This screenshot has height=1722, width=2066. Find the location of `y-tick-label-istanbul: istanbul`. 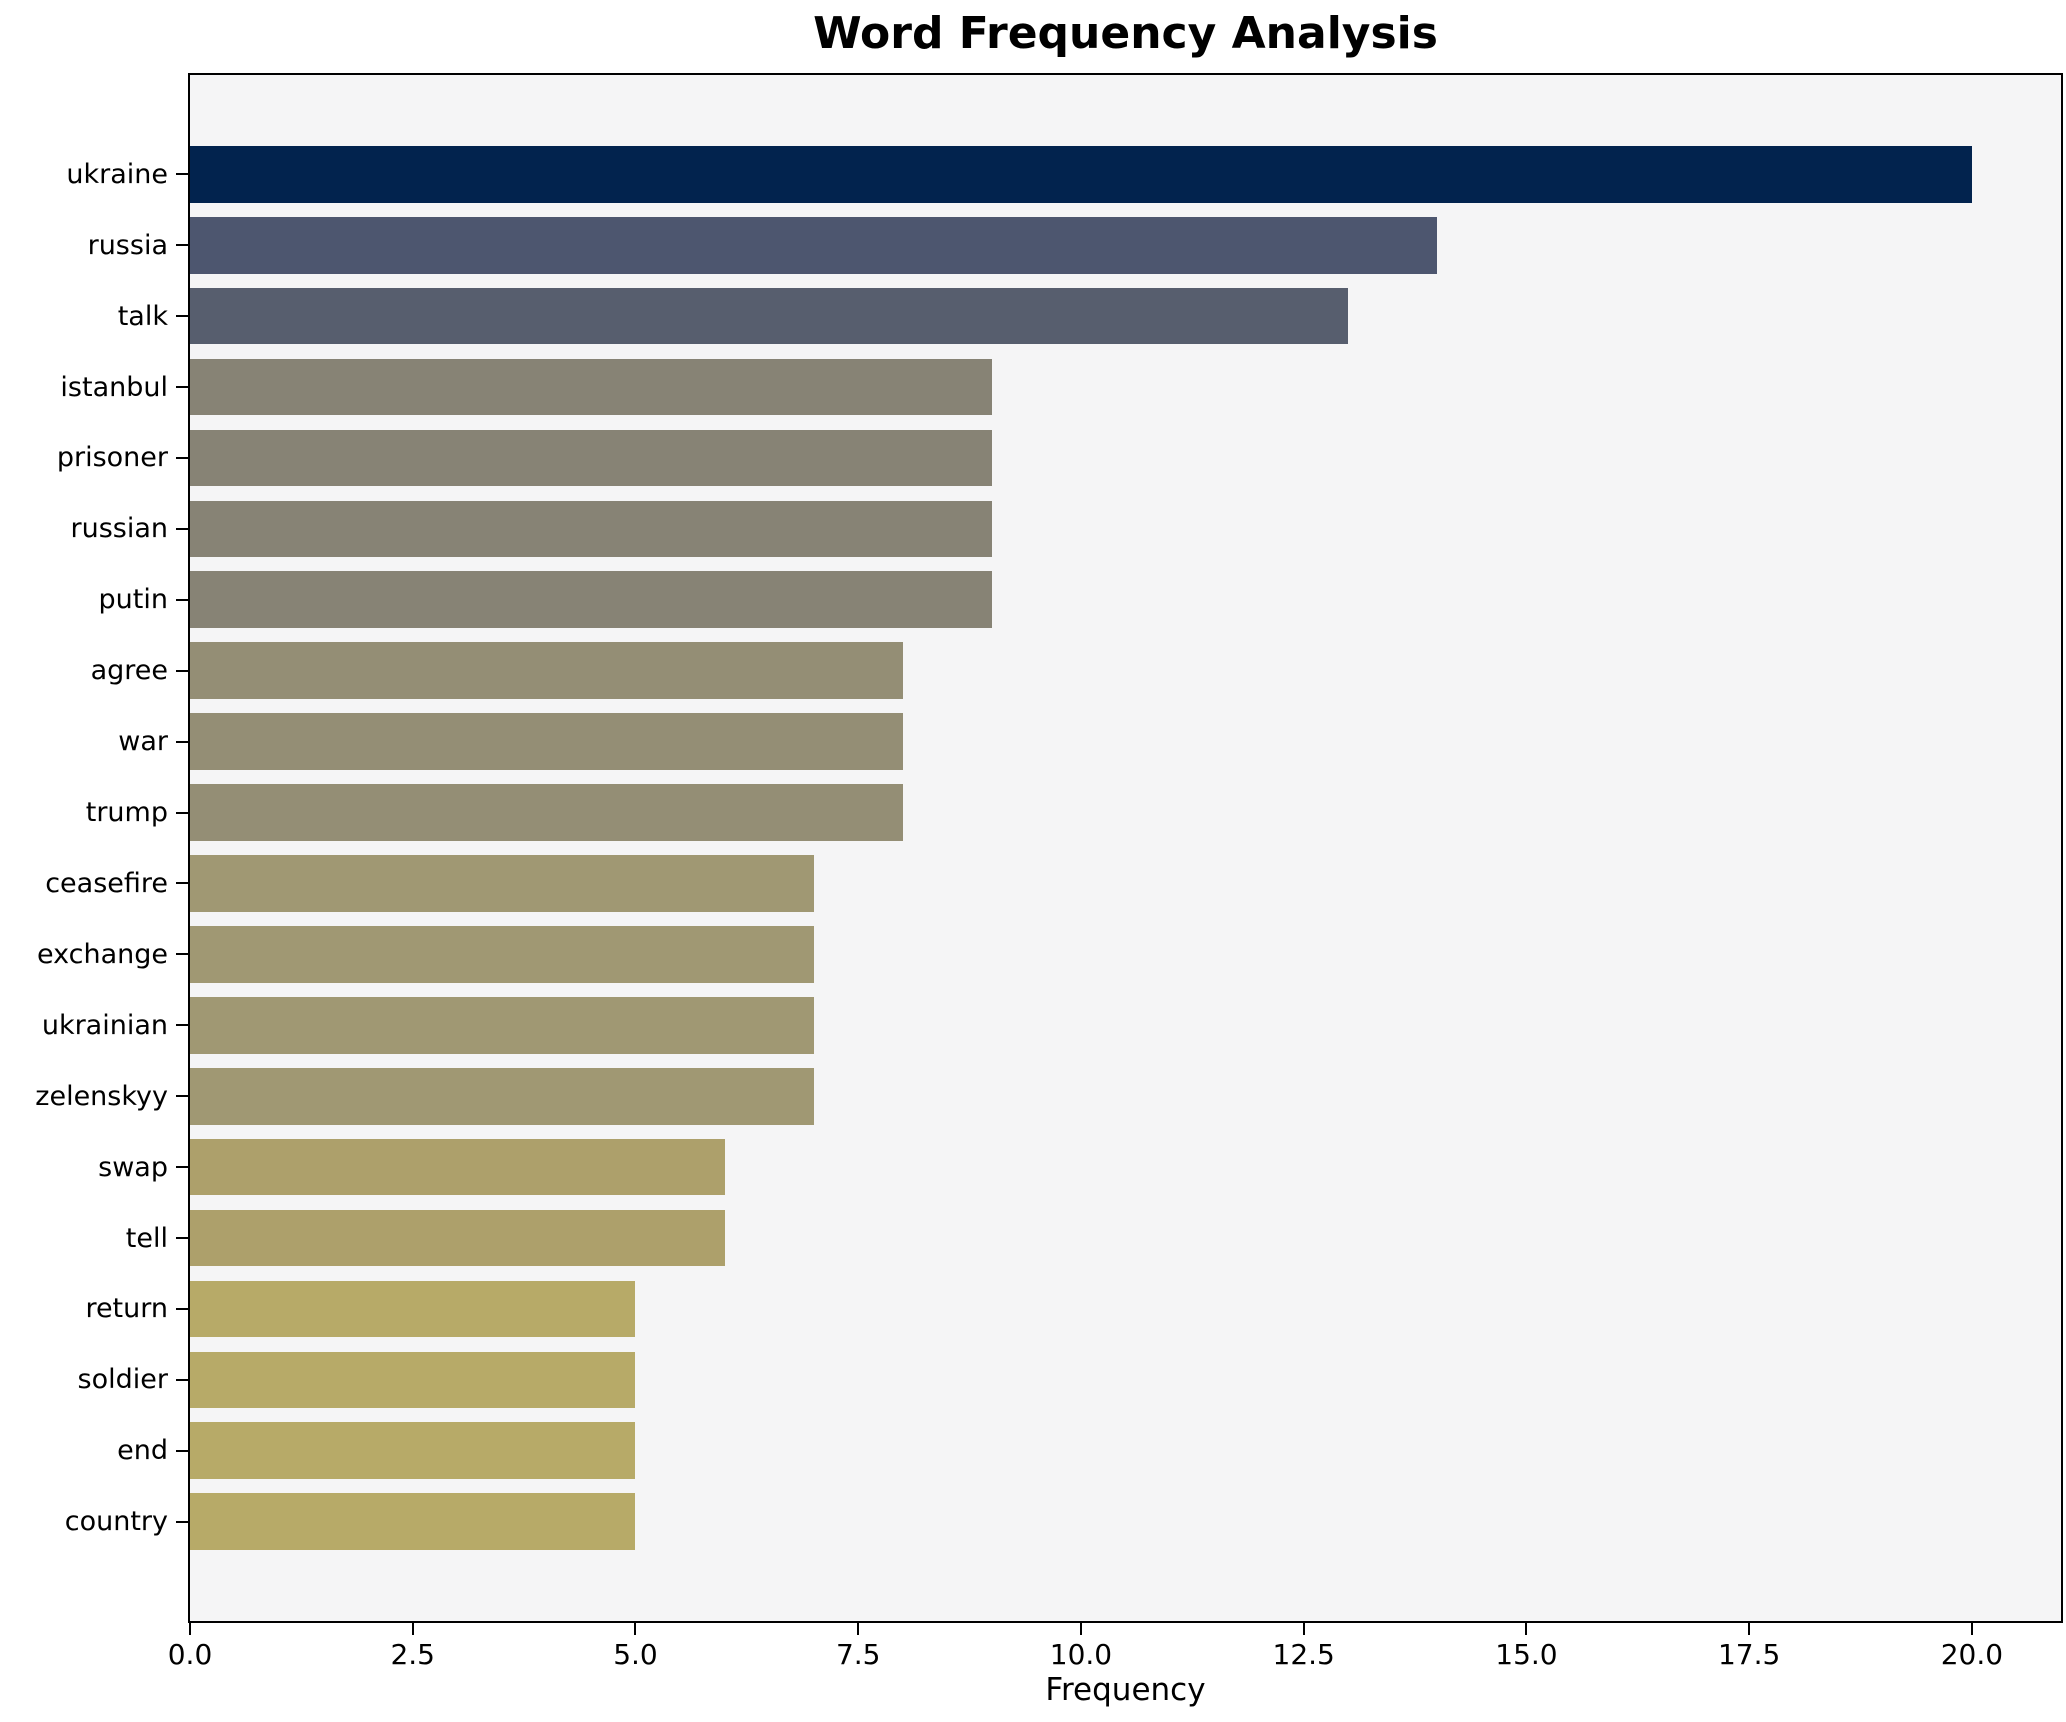

y-tick-label-istanbul: istanbul is located at coordinates (114, 387).